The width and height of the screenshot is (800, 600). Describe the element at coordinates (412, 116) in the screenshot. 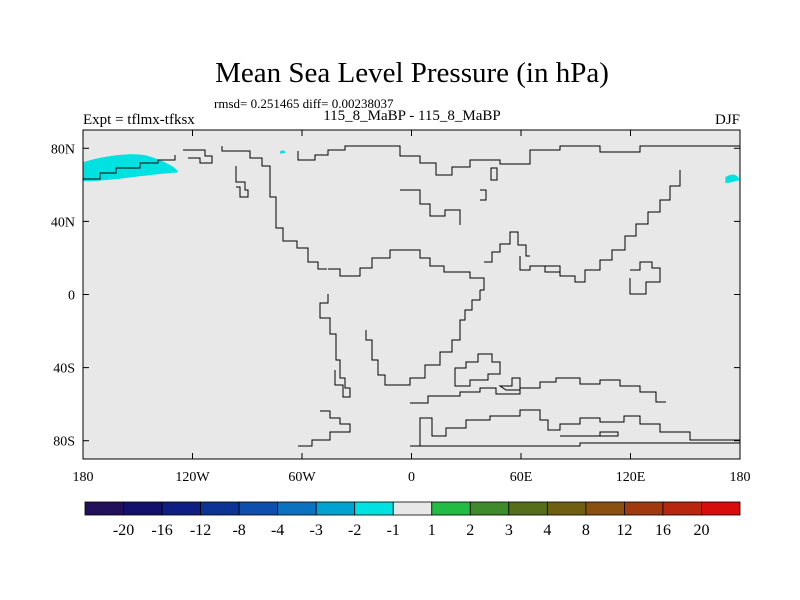

I see `period-label: 115_8_MaBP - 115_8_MaBP` at that location.